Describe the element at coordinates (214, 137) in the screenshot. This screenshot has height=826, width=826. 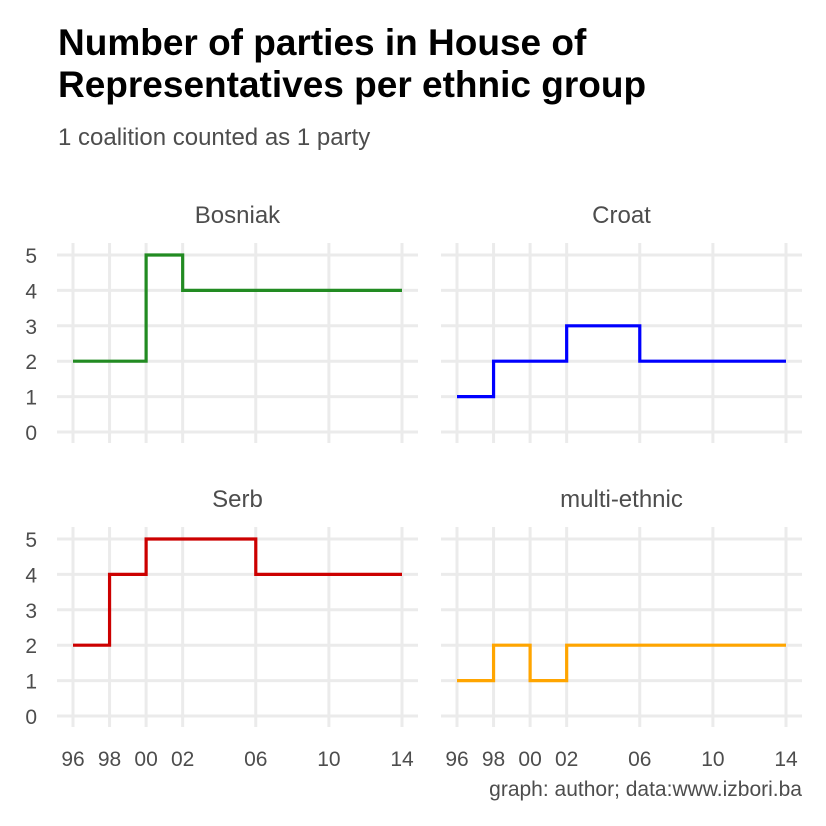
I see `chart-subtitle: 1 coalition counted as 1 party` at that location.